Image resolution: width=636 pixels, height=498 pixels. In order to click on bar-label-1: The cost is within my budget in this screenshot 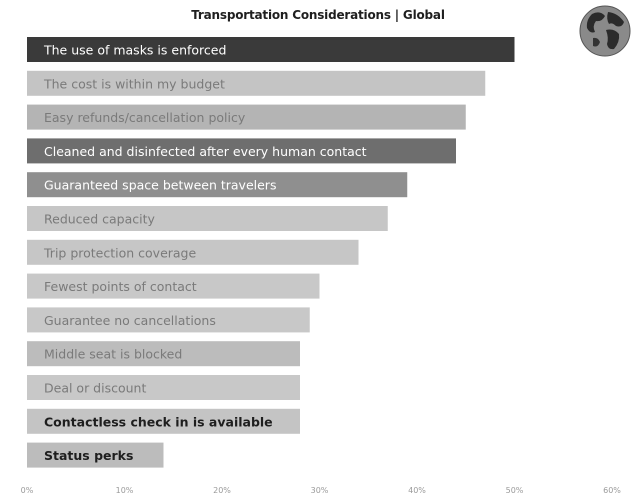, I will do `click(134, 83)`.